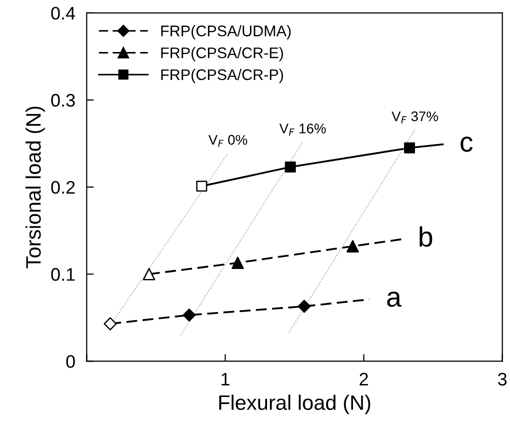  Describe the element at coordinates (222, 54) in the screenshot. I see `legend-label: FRP(CPSA/CR-E)` at that location.